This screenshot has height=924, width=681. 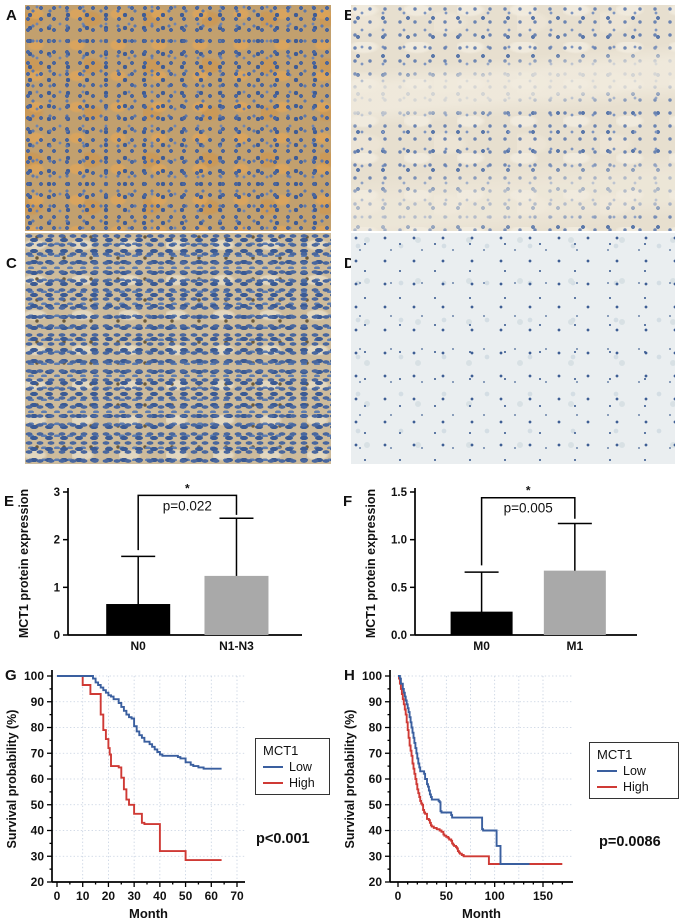 I want to click on svg-text: 1, so click(x=57, y=588).